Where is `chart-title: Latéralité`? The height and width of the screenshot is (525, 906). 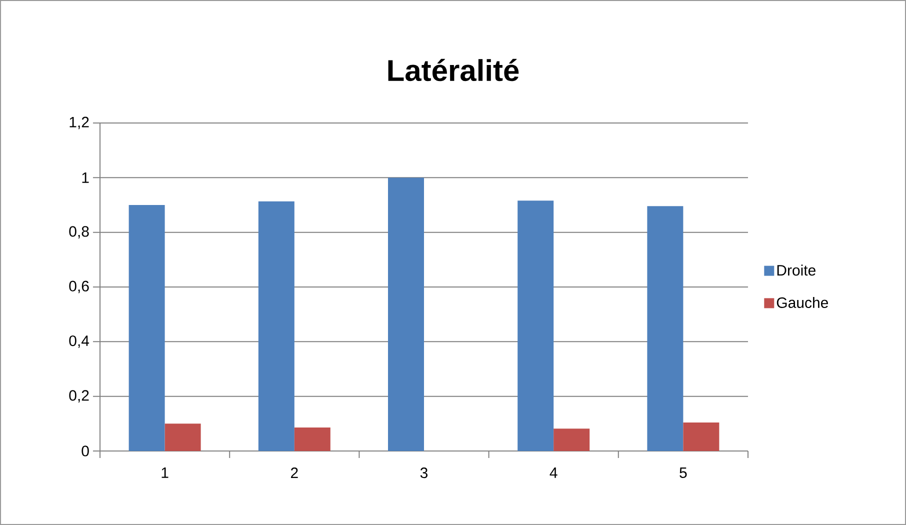
chart-title: Latéralité is located at coordinates (453, 70).